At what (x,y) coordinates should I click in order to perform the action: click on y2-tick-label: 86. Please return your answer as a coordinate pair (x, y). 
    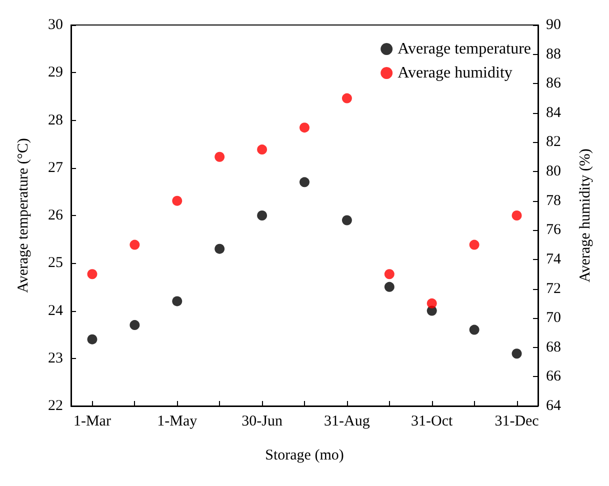
    Looking at the image, I should click on (554, 84).